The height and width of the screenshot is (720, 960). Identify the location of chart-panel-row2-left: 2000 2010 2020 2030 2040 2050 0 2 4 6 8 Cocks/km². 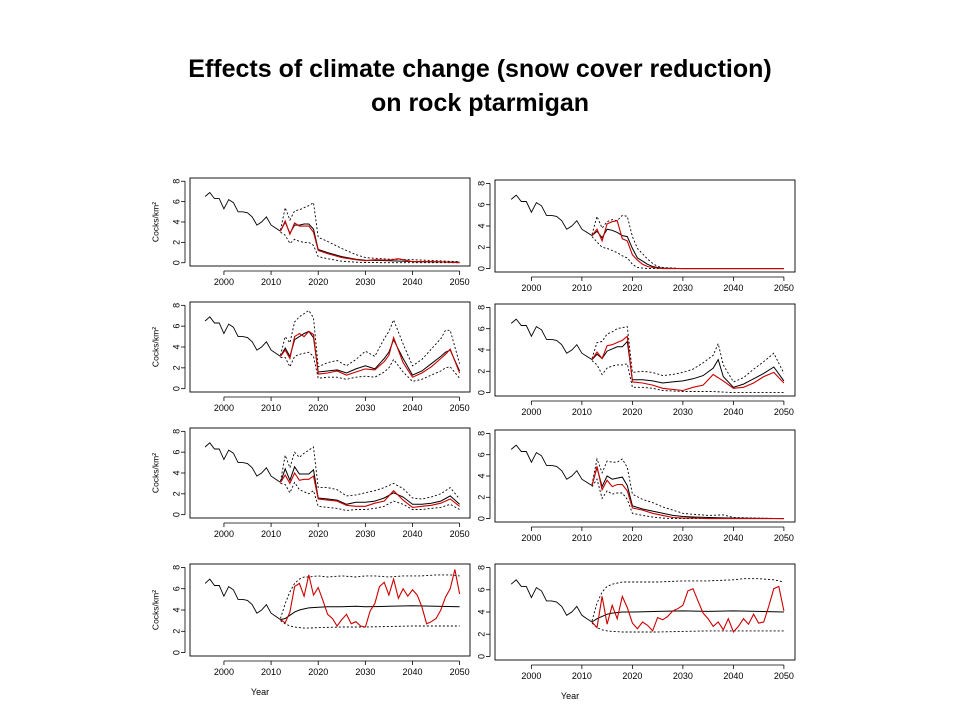
(310, 359).